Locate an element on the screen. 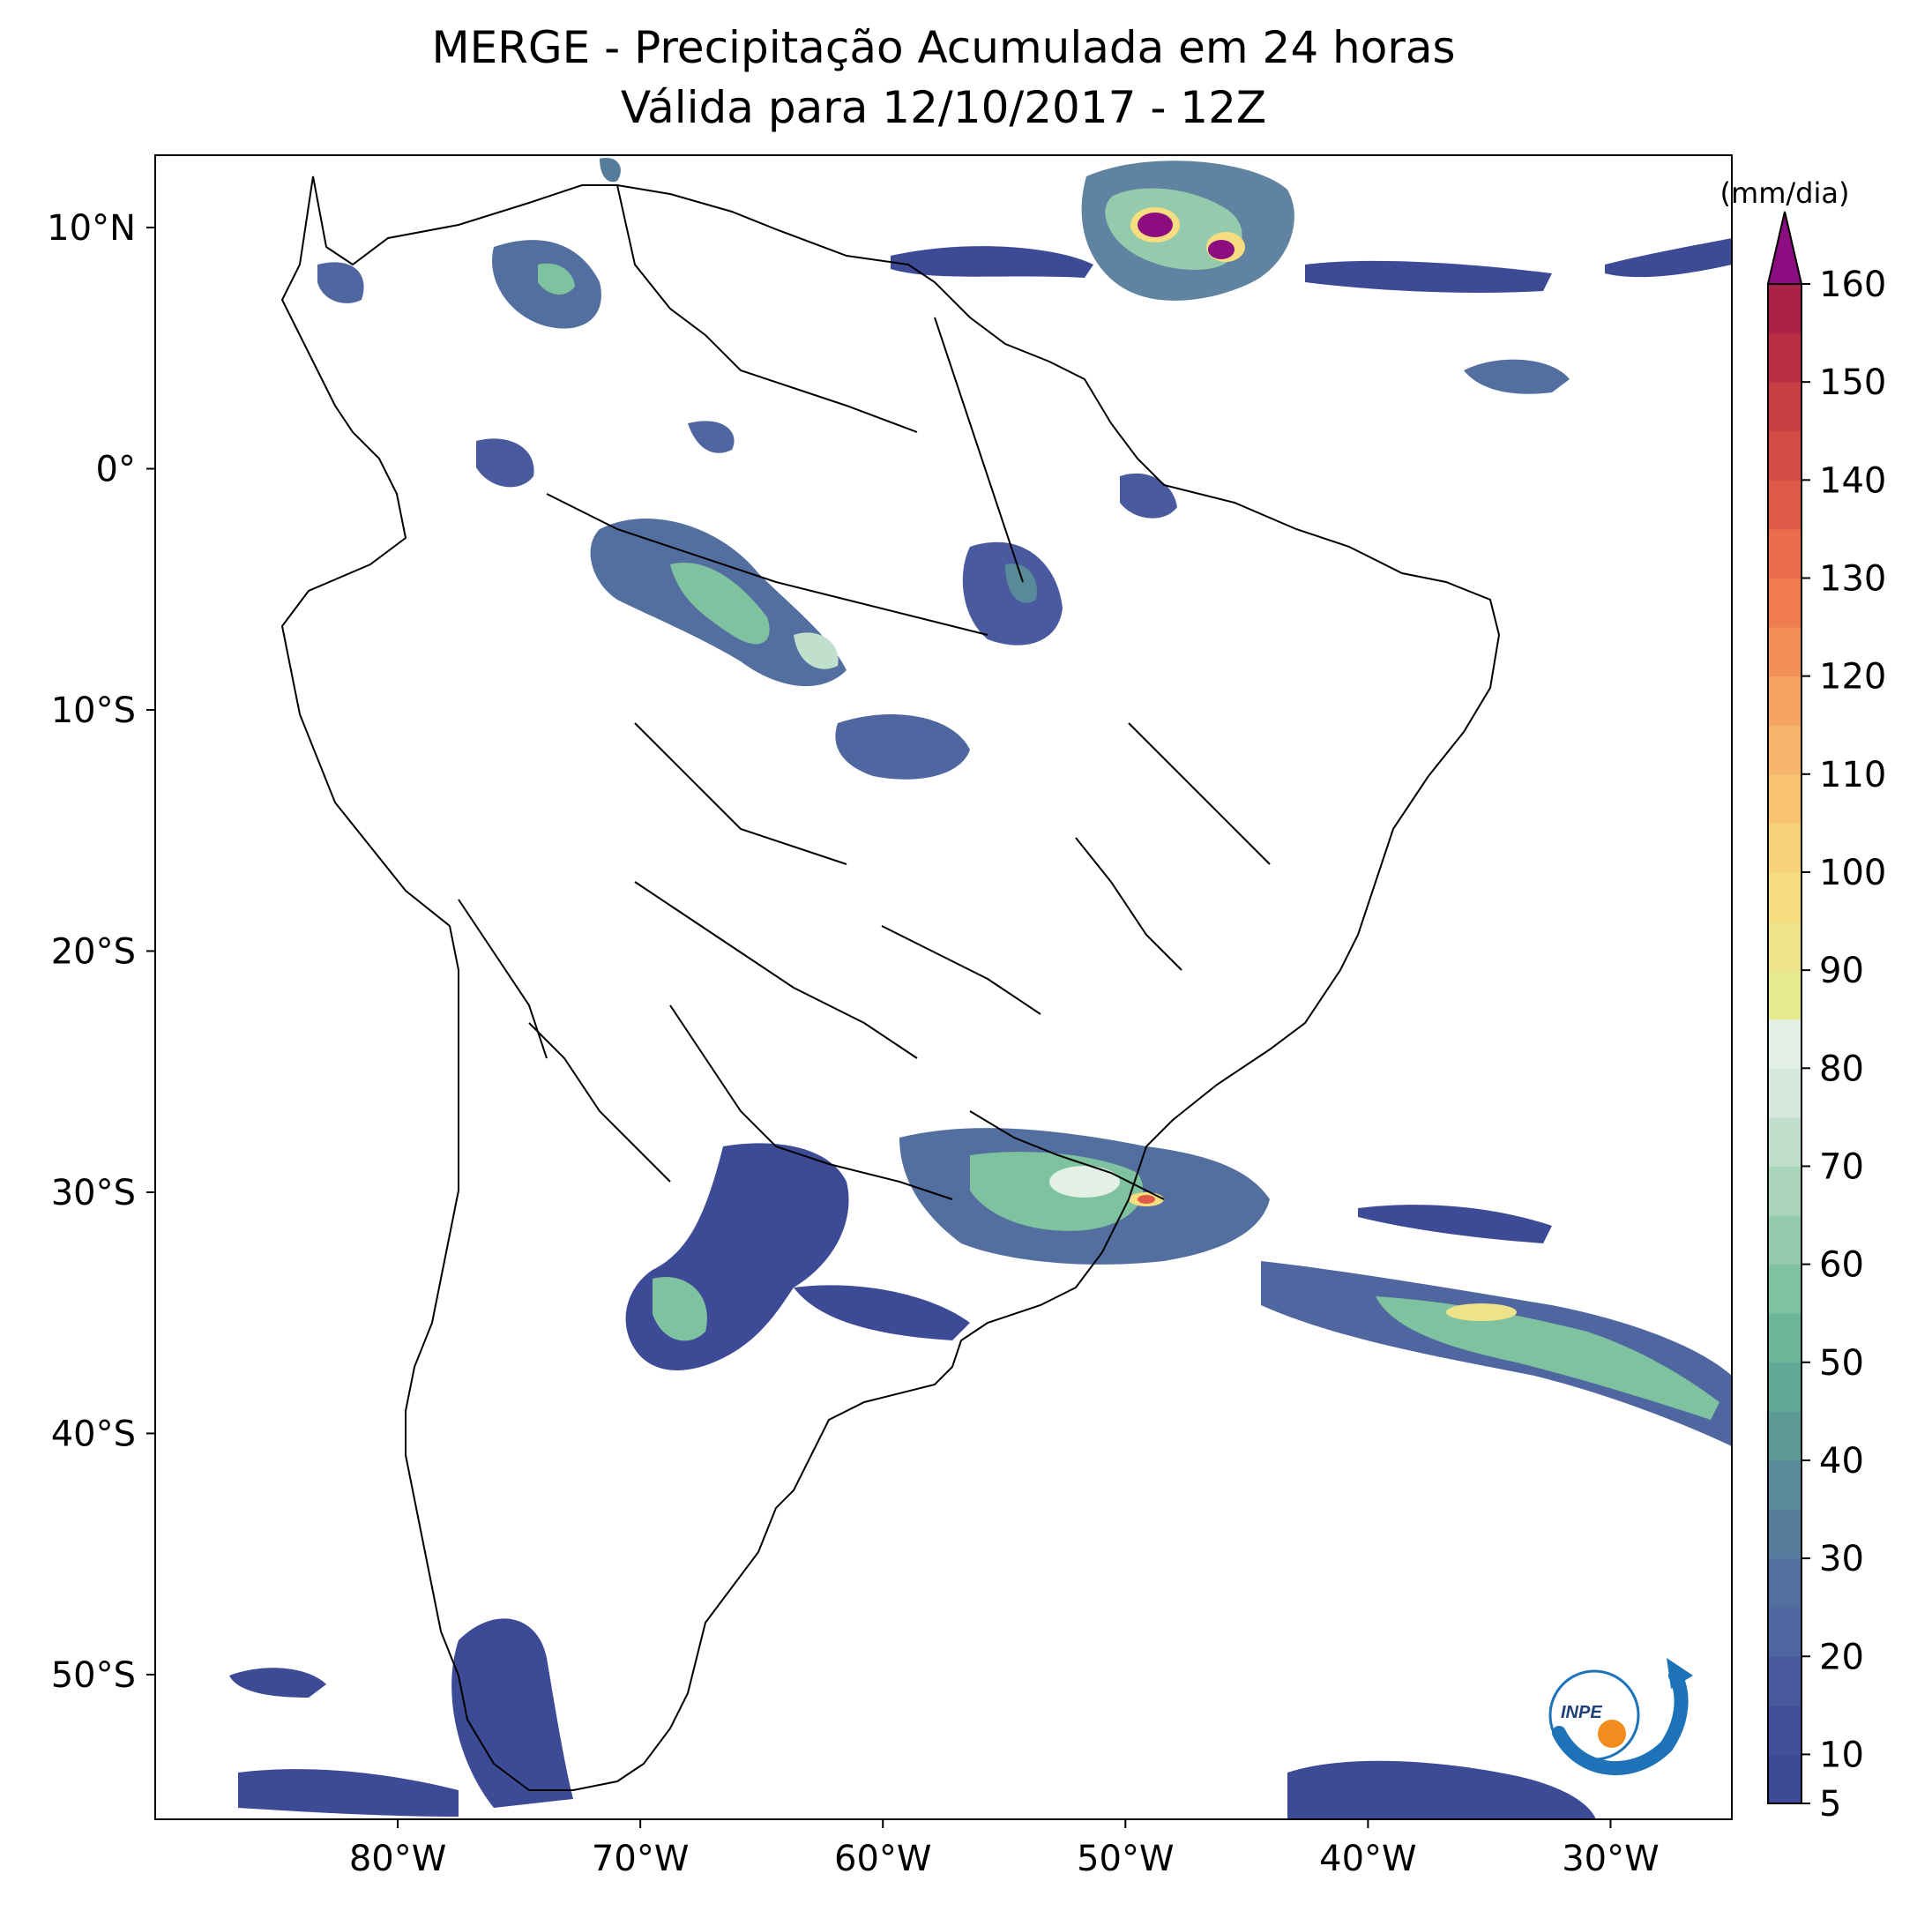  lat-tick-label: 50°S is located at coordinates (93, 1676).